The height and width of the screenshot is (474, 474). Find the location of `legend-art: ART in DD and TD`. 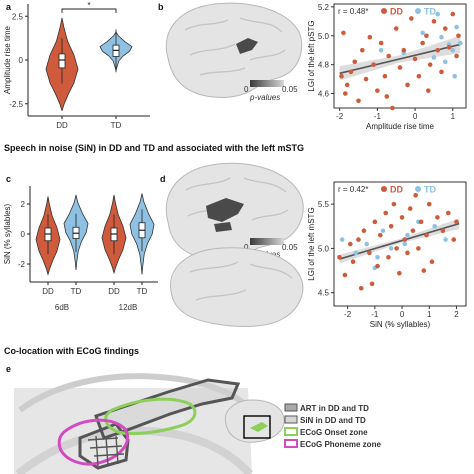

legend-art: ART in DD and TD is located at coordinates (334, 408).